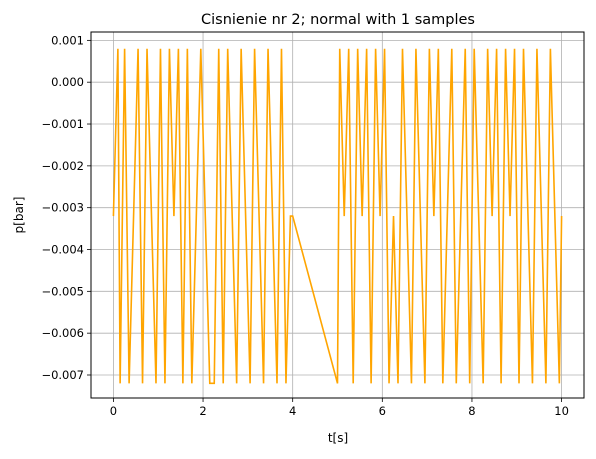 This screenshot has height=459, width=596. What do you see at coordinates (113, 411) in the screenshot?
I see `x-tick-label: 0` at bounding box center [113, 411].